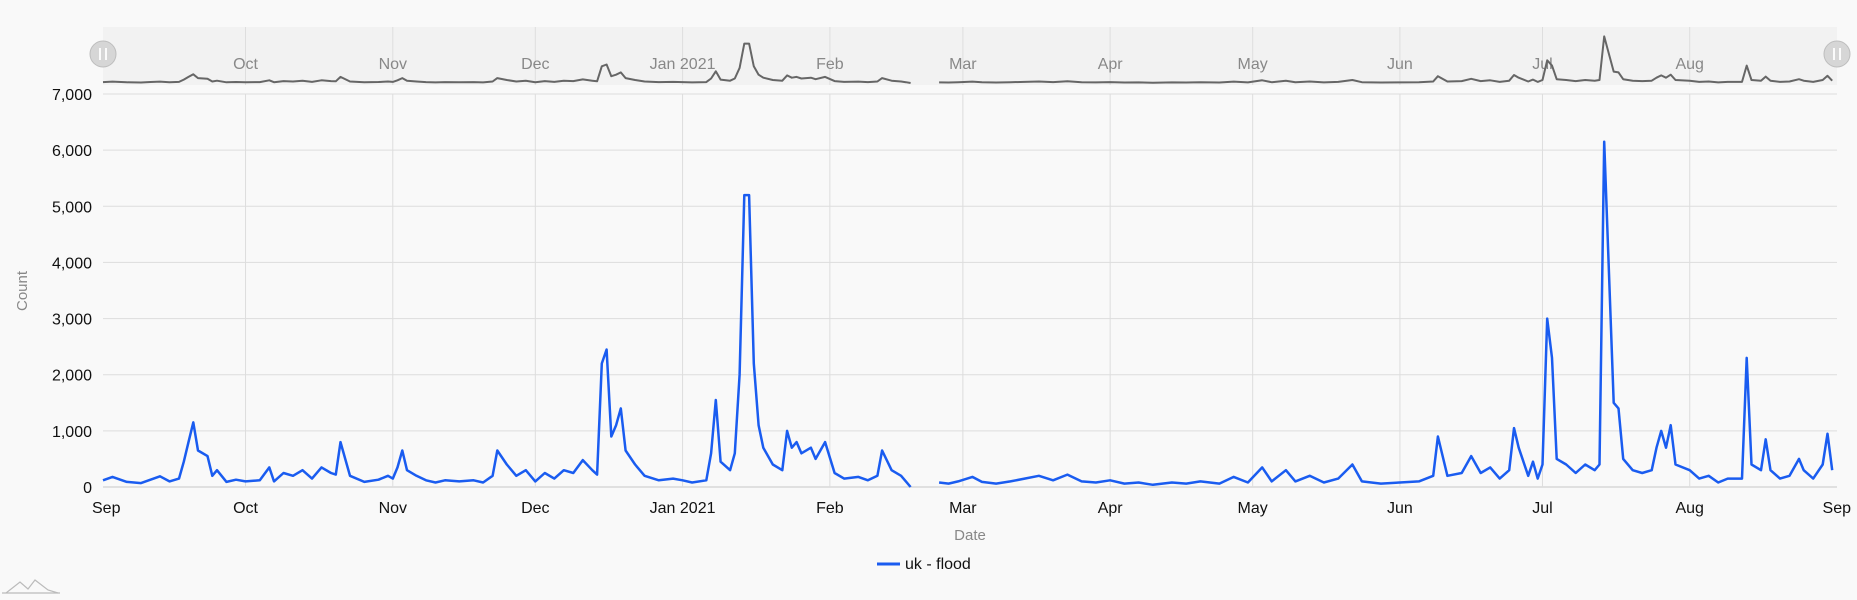  I want to click on legend-label-uk-flood: uk - flood, so click(938, 564).